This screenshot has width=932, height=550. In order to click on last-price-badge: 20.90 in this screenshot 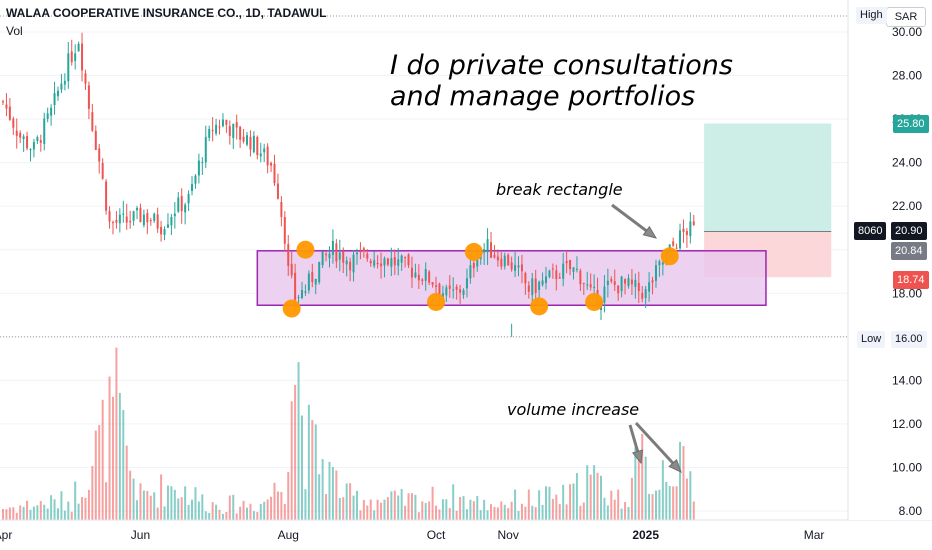, I will do `click(909, 231)`.